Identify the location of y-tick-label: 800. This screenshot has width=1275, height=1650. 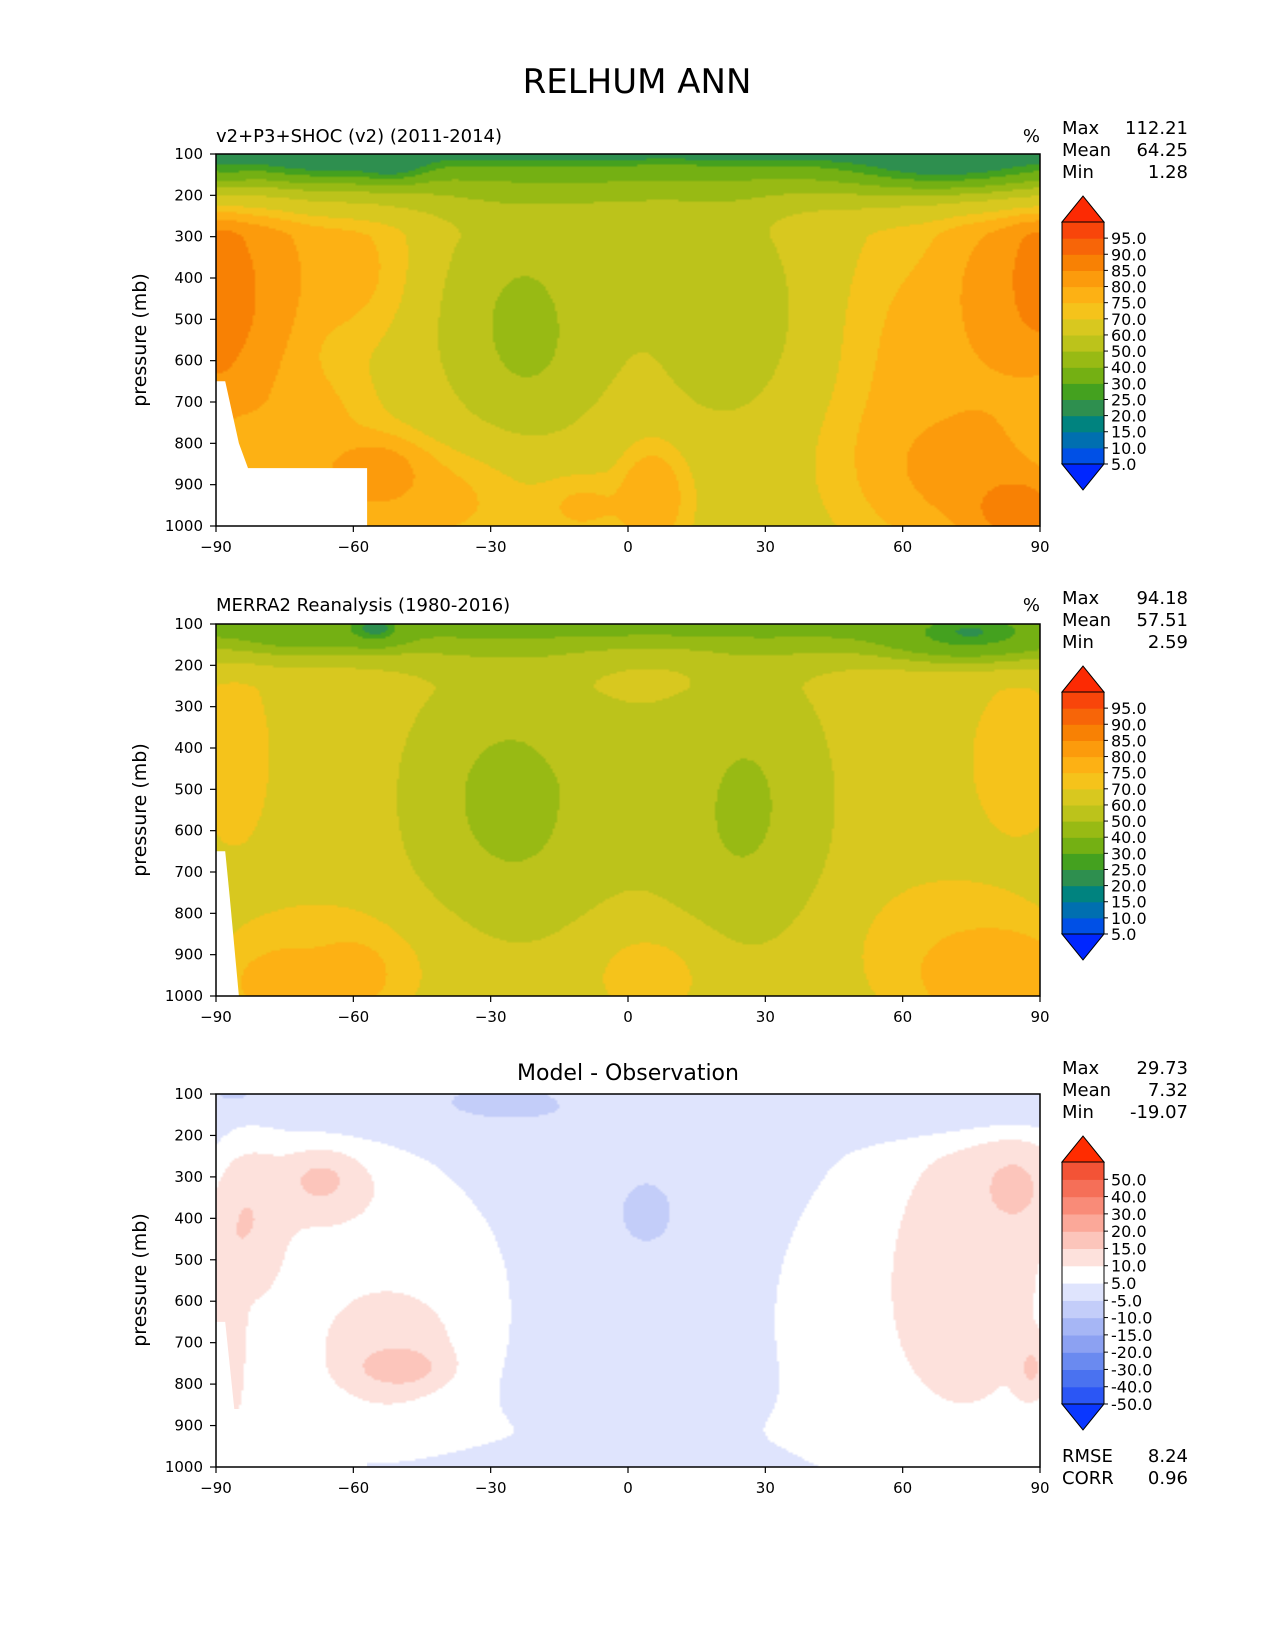
(188, 1384).